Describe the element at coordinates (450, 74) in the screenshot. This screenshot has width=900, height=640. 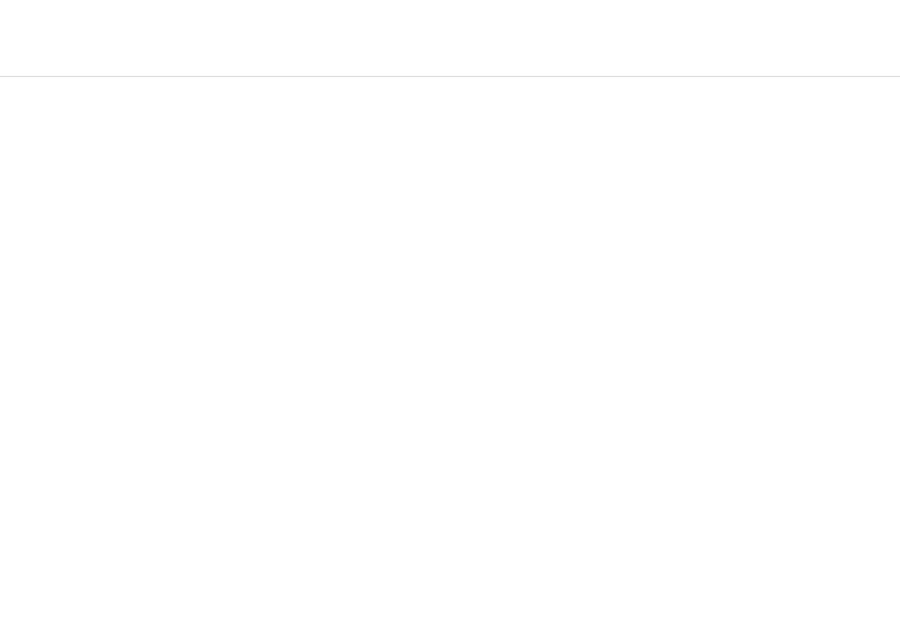
I see `header-separator` at that location.